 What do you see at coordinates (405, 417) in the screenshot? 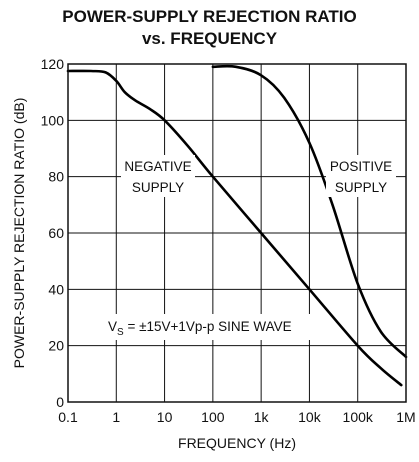
I see `x-tick-label-7: 1M` at bounding box center [405, 417].